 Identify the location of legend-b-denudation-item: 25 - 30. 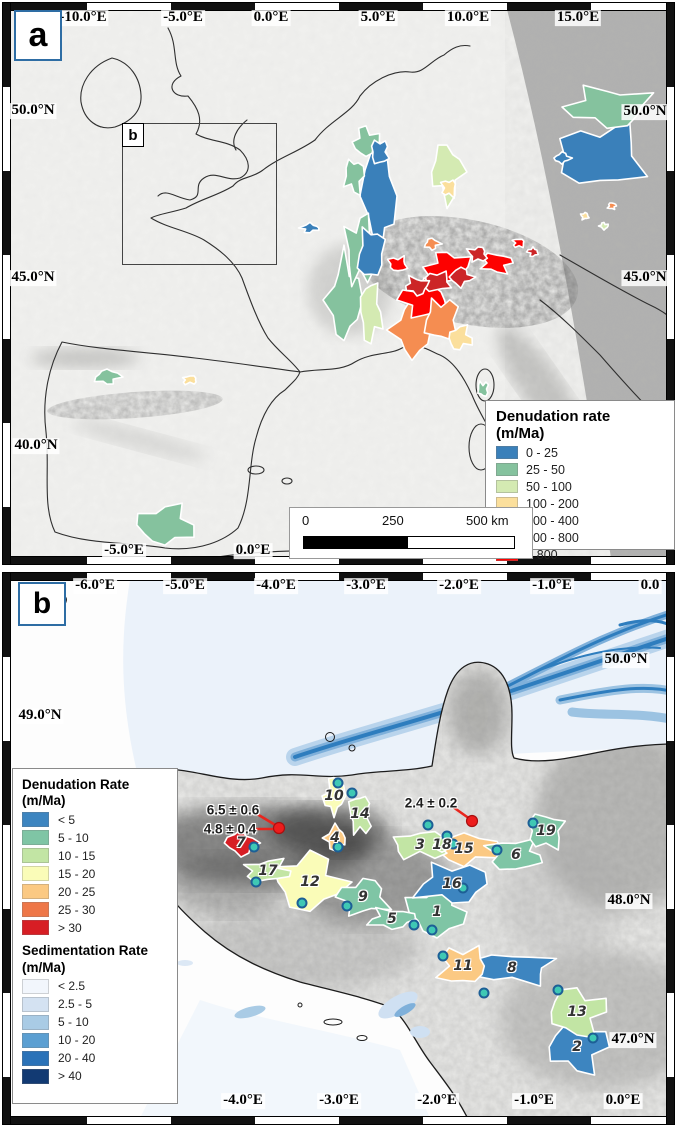
(95, 910).